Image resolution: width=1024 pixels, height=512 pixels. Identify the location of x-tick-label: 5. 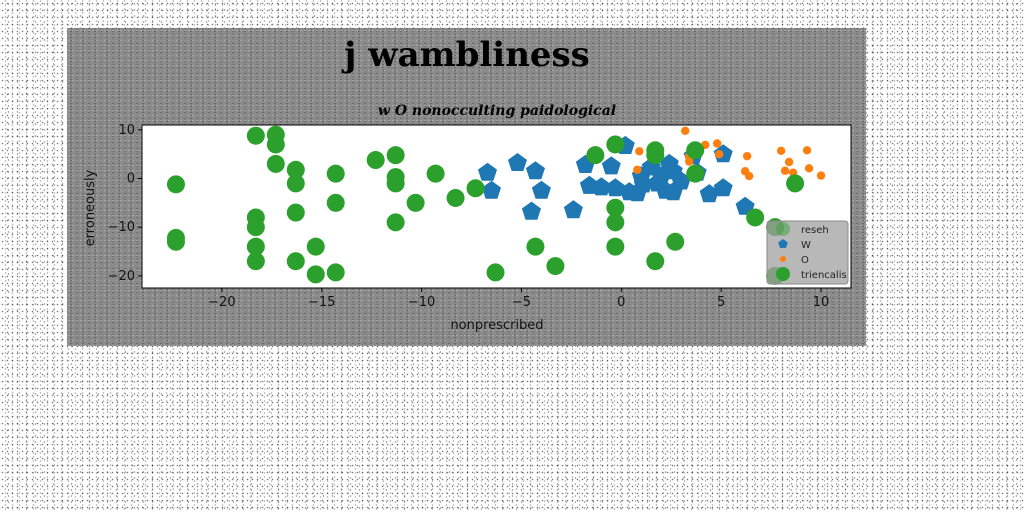
(721, 302).